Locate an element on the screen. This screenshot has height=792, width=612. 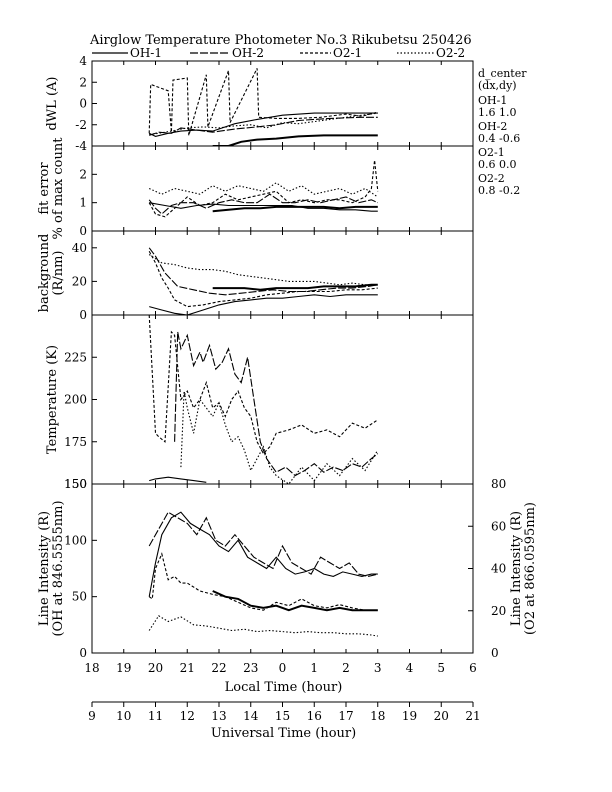
y-right-tick-label: 20 is located at coordinates (498, 611).